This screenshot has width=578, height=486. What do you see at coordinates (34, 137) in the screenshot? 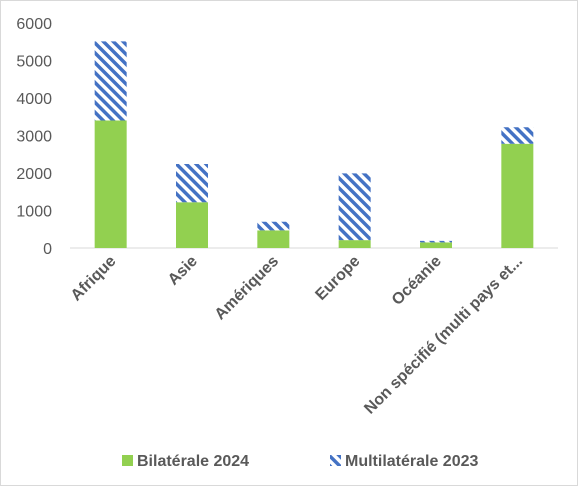
I see `y-tick-label: 3000` at bounding box center [34, 137].